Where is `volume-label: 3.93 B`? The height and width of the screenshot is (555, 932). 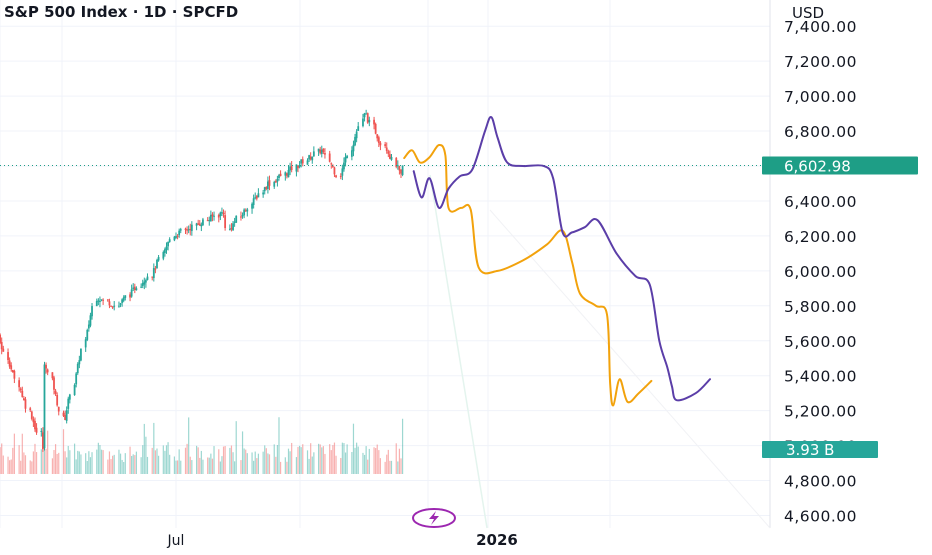 volume-label: 3.93 B is located at coordinates (810, 450).